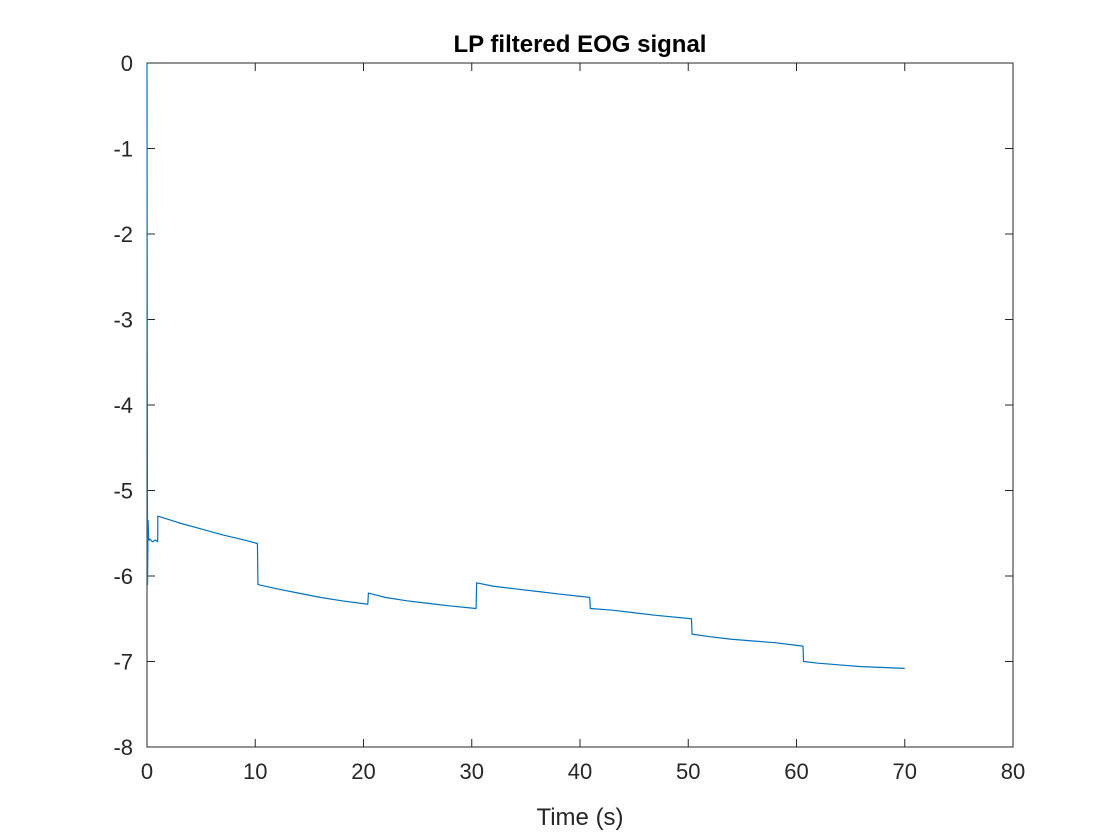  I want to click on x-tick-label: 40, so click(580, 771).